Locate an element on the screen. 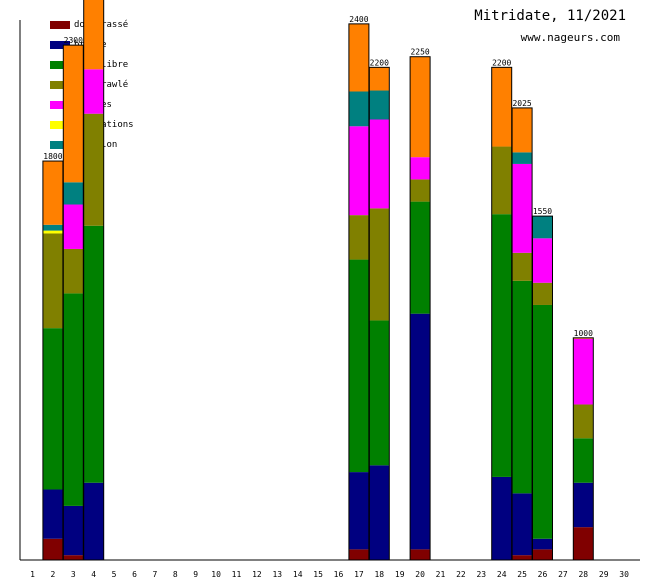 This screenshot has width=660, height=580. x-tick-label: 9 is located at coordinates (195, 574).